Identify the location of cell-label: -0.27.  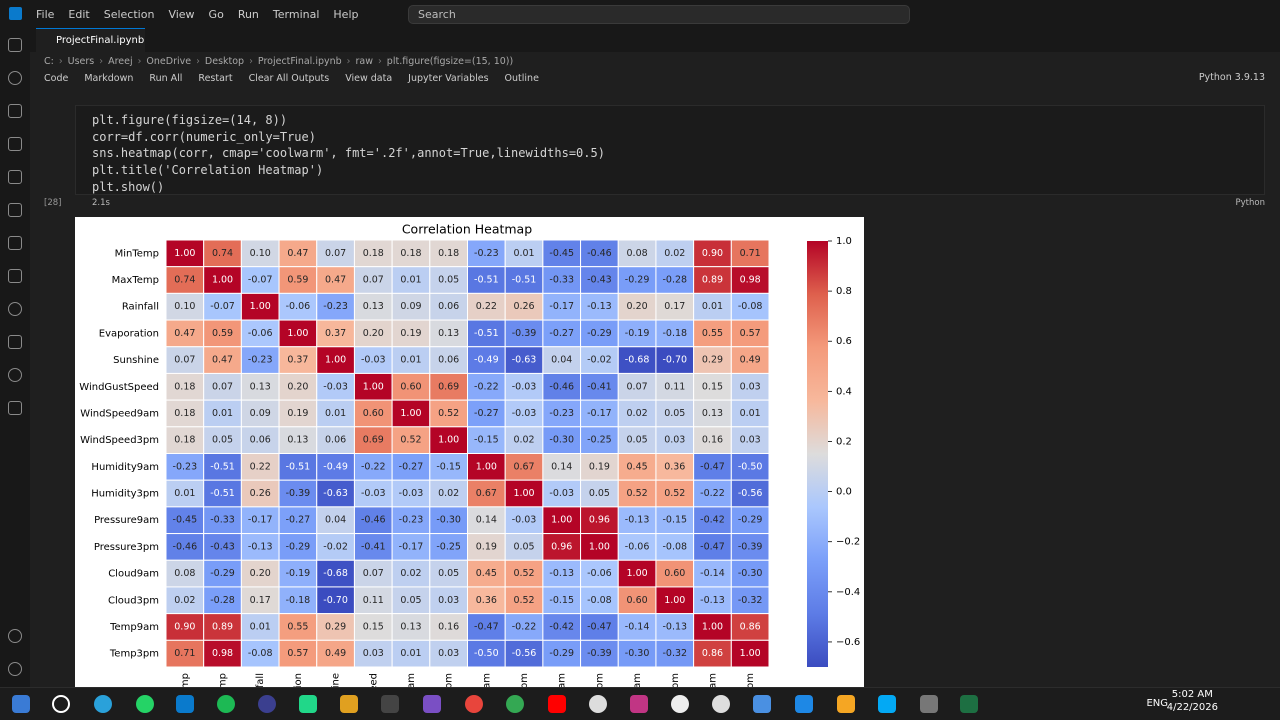
(411, 466).